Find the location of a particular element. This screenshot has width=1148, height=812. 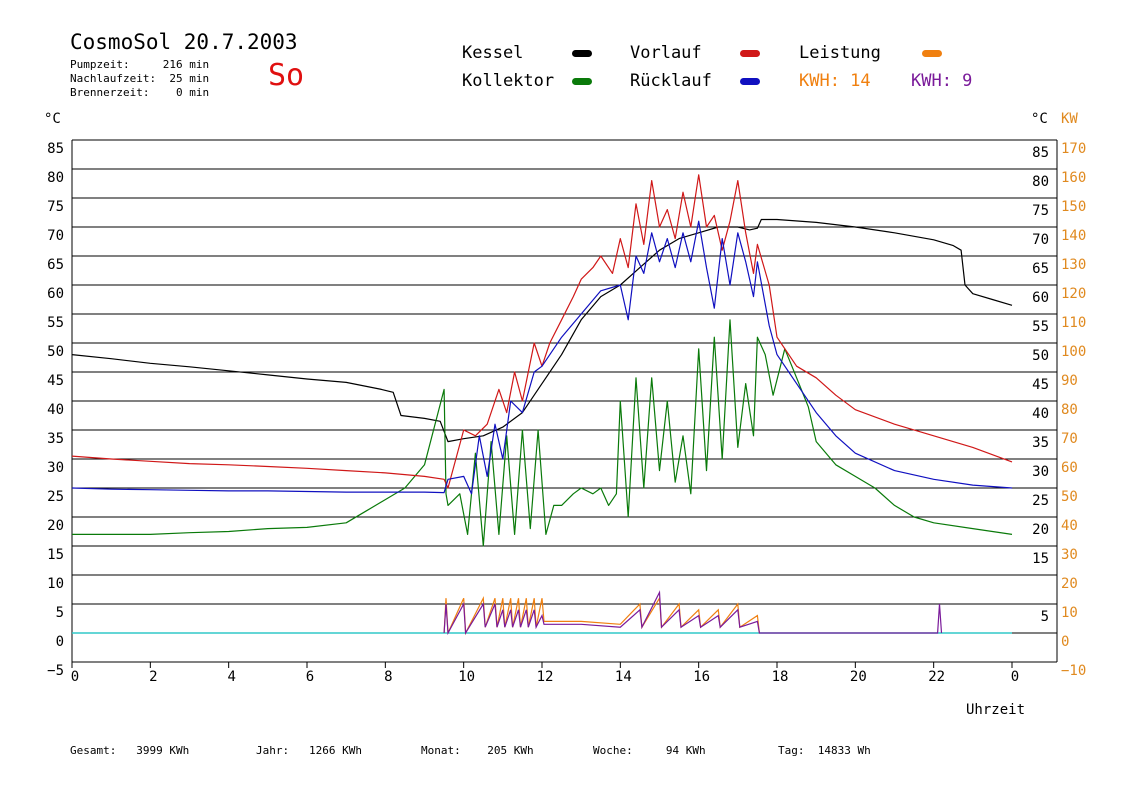

month-energy: Monat: 205 KWh is located at coordinates (477, 750).